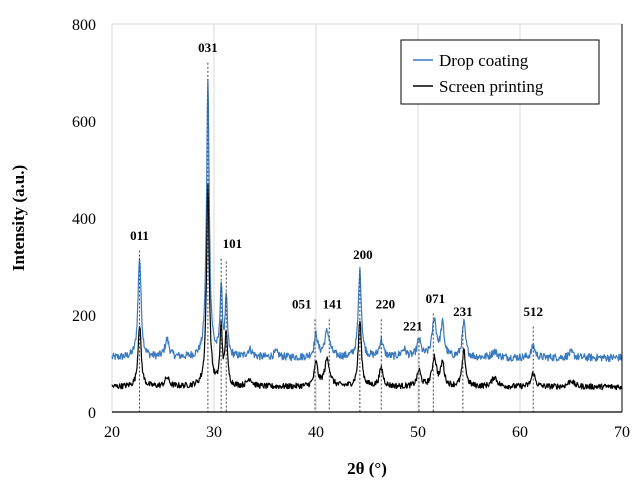 This screenshot has width=635, height=484. What do you see at coordinates (418, 432) in the screenshot?
I see `x-tick-label: 50` at bounding box center [418, 432].